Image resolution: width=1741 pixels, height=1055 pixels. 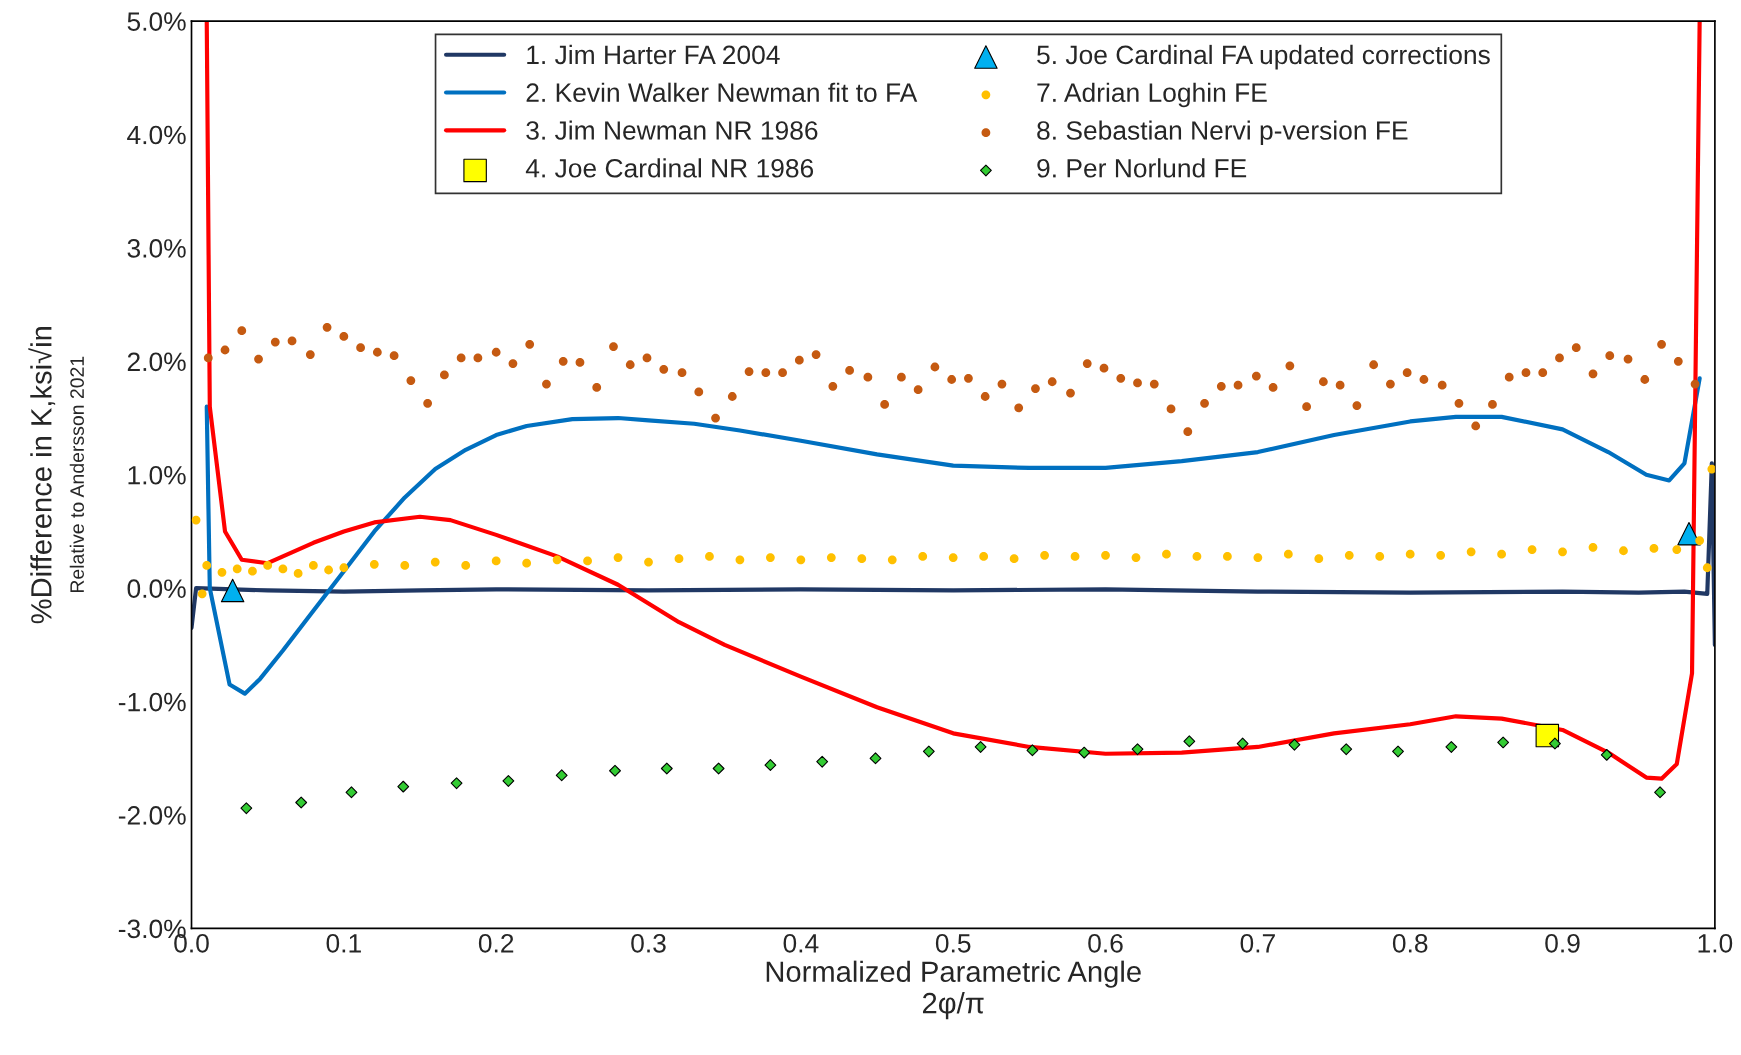 I want to click on x-tick-label: 0.5, so click(x=953, y=943).